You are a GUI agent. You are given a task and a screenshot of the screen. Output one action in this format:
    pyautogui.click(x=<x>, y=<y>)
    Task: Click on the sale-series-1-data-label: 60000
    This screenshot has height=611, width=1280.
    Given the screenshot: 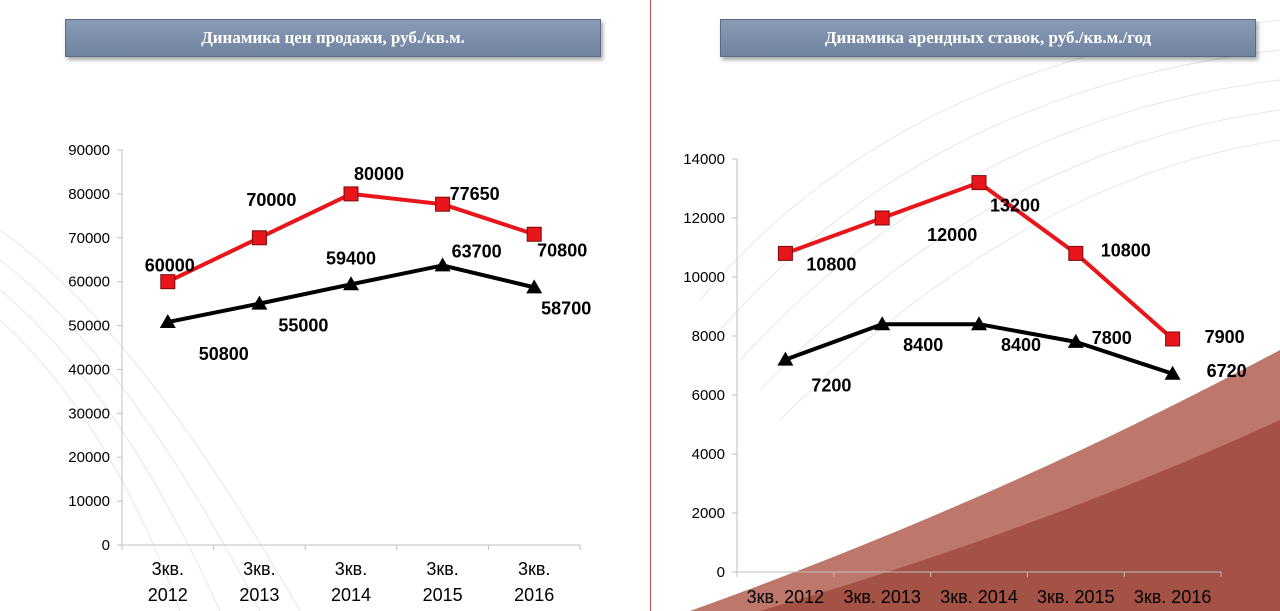 What is the action you would take?
    pyautogui.click(x=170, y=266)
    